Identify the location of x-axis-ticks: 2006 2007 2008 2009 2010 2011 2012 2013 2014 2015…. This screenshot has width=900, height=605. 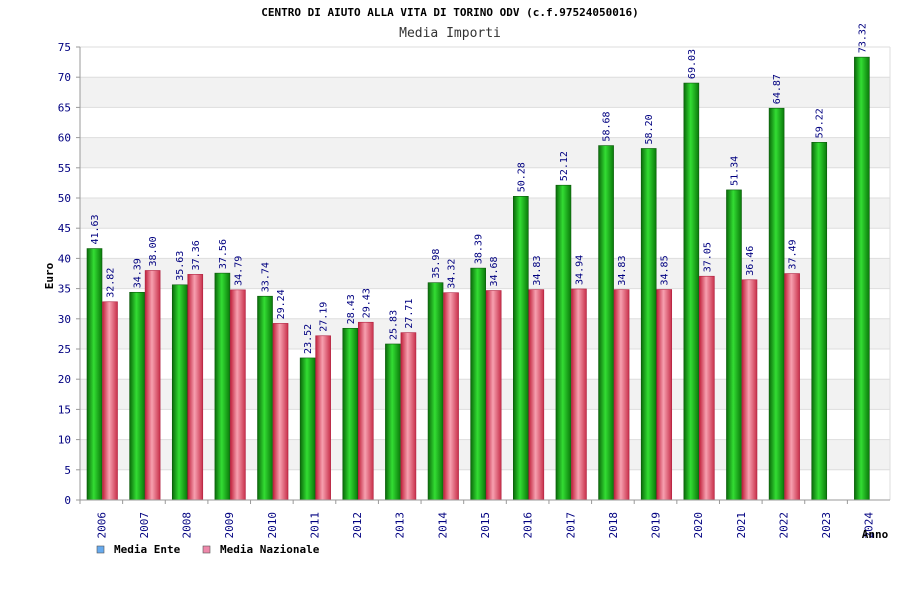
(477, 519).